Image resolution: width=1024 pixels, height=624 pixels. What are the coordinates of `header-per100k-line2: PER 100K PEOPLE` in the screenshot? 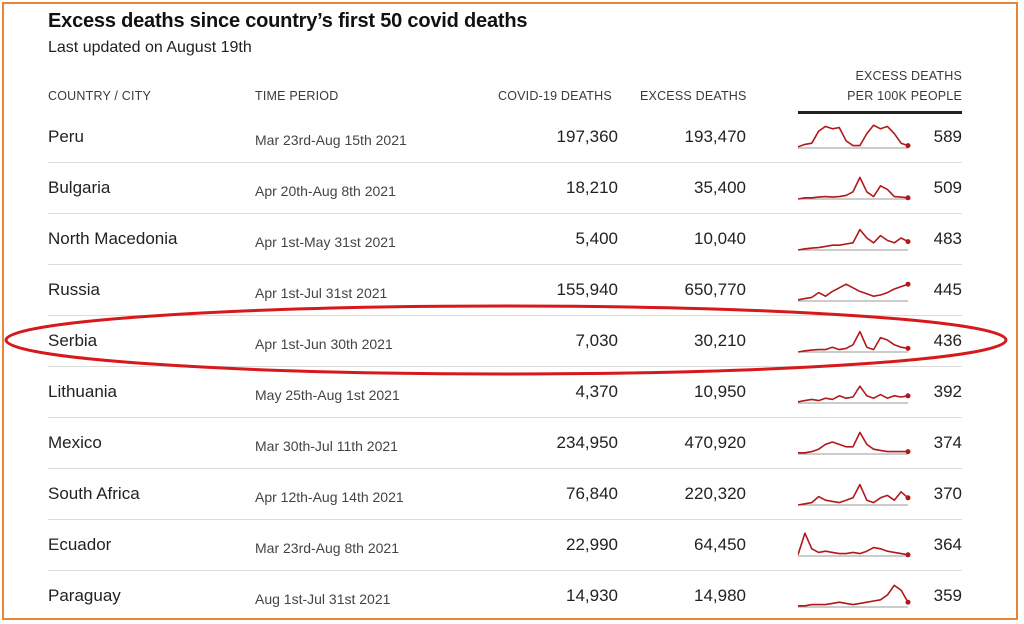 It's located at (904, 96).